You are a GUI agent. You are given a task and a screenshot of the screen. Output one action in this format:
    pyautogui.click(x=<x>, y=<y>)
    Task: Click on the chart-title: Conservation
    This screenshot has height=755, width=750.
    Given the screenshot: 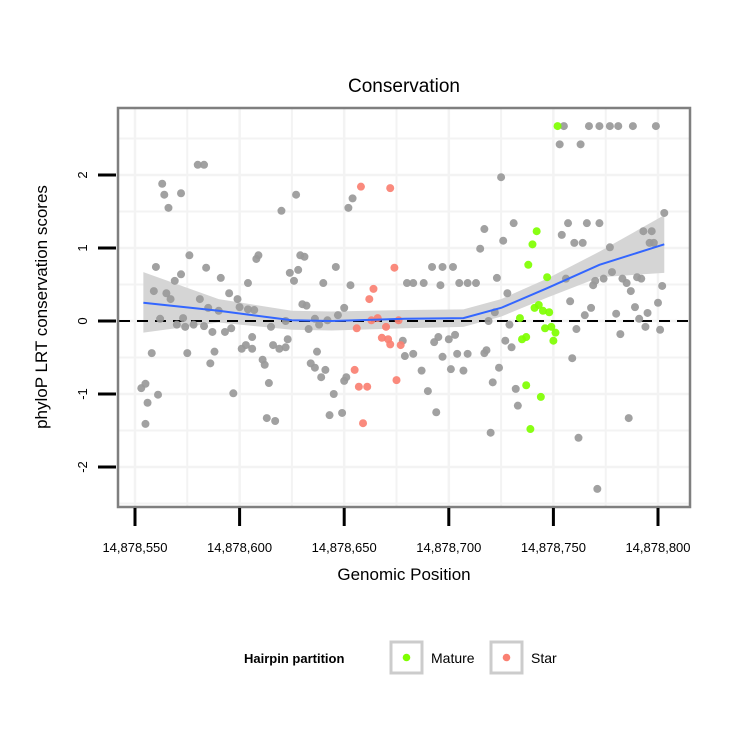 What is the action you would take?
    pyautogui.click(x=404, y=86)
    